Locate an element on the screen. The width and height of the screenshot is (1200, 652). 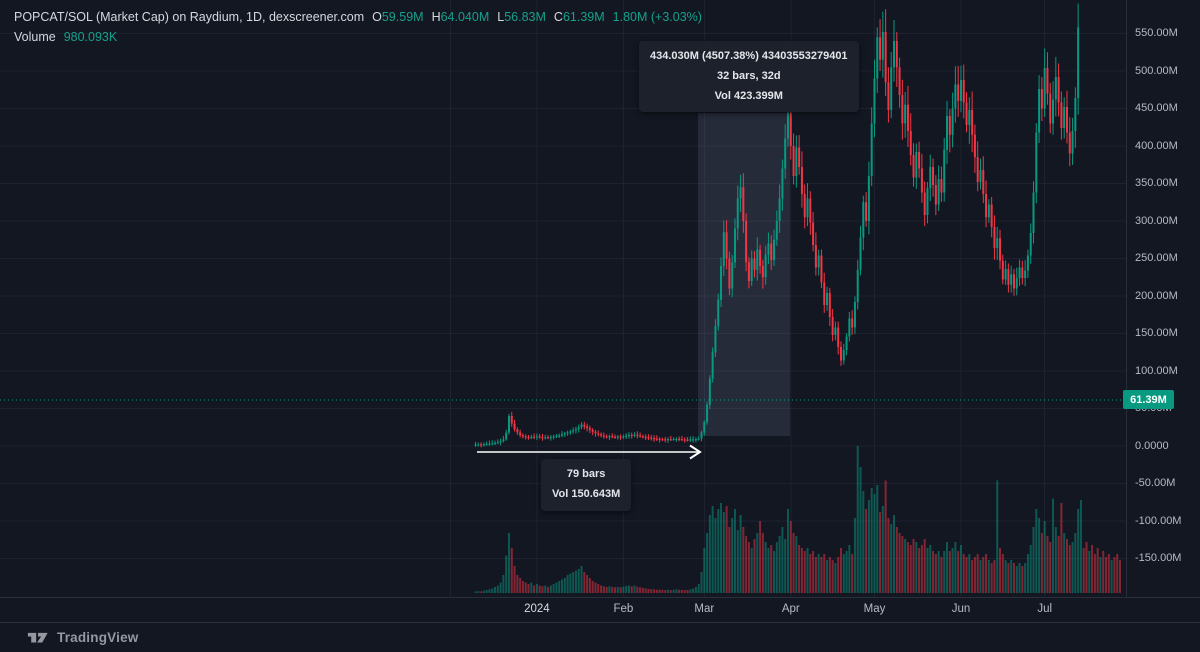
price-axis-label: 500.00M is located at coordinates (1156, 70).